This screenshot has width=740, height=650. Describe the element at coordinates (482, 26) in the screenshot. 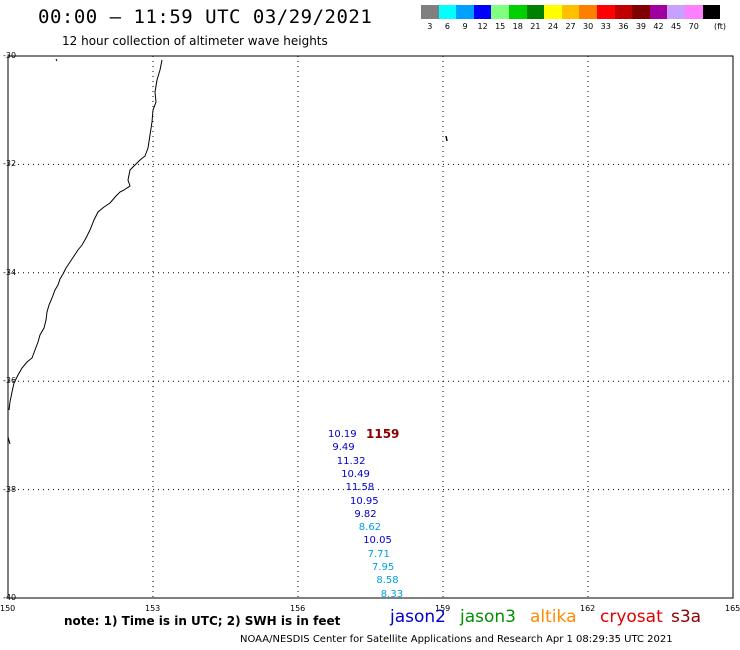

I see `color-scale-label: 12` at that location.